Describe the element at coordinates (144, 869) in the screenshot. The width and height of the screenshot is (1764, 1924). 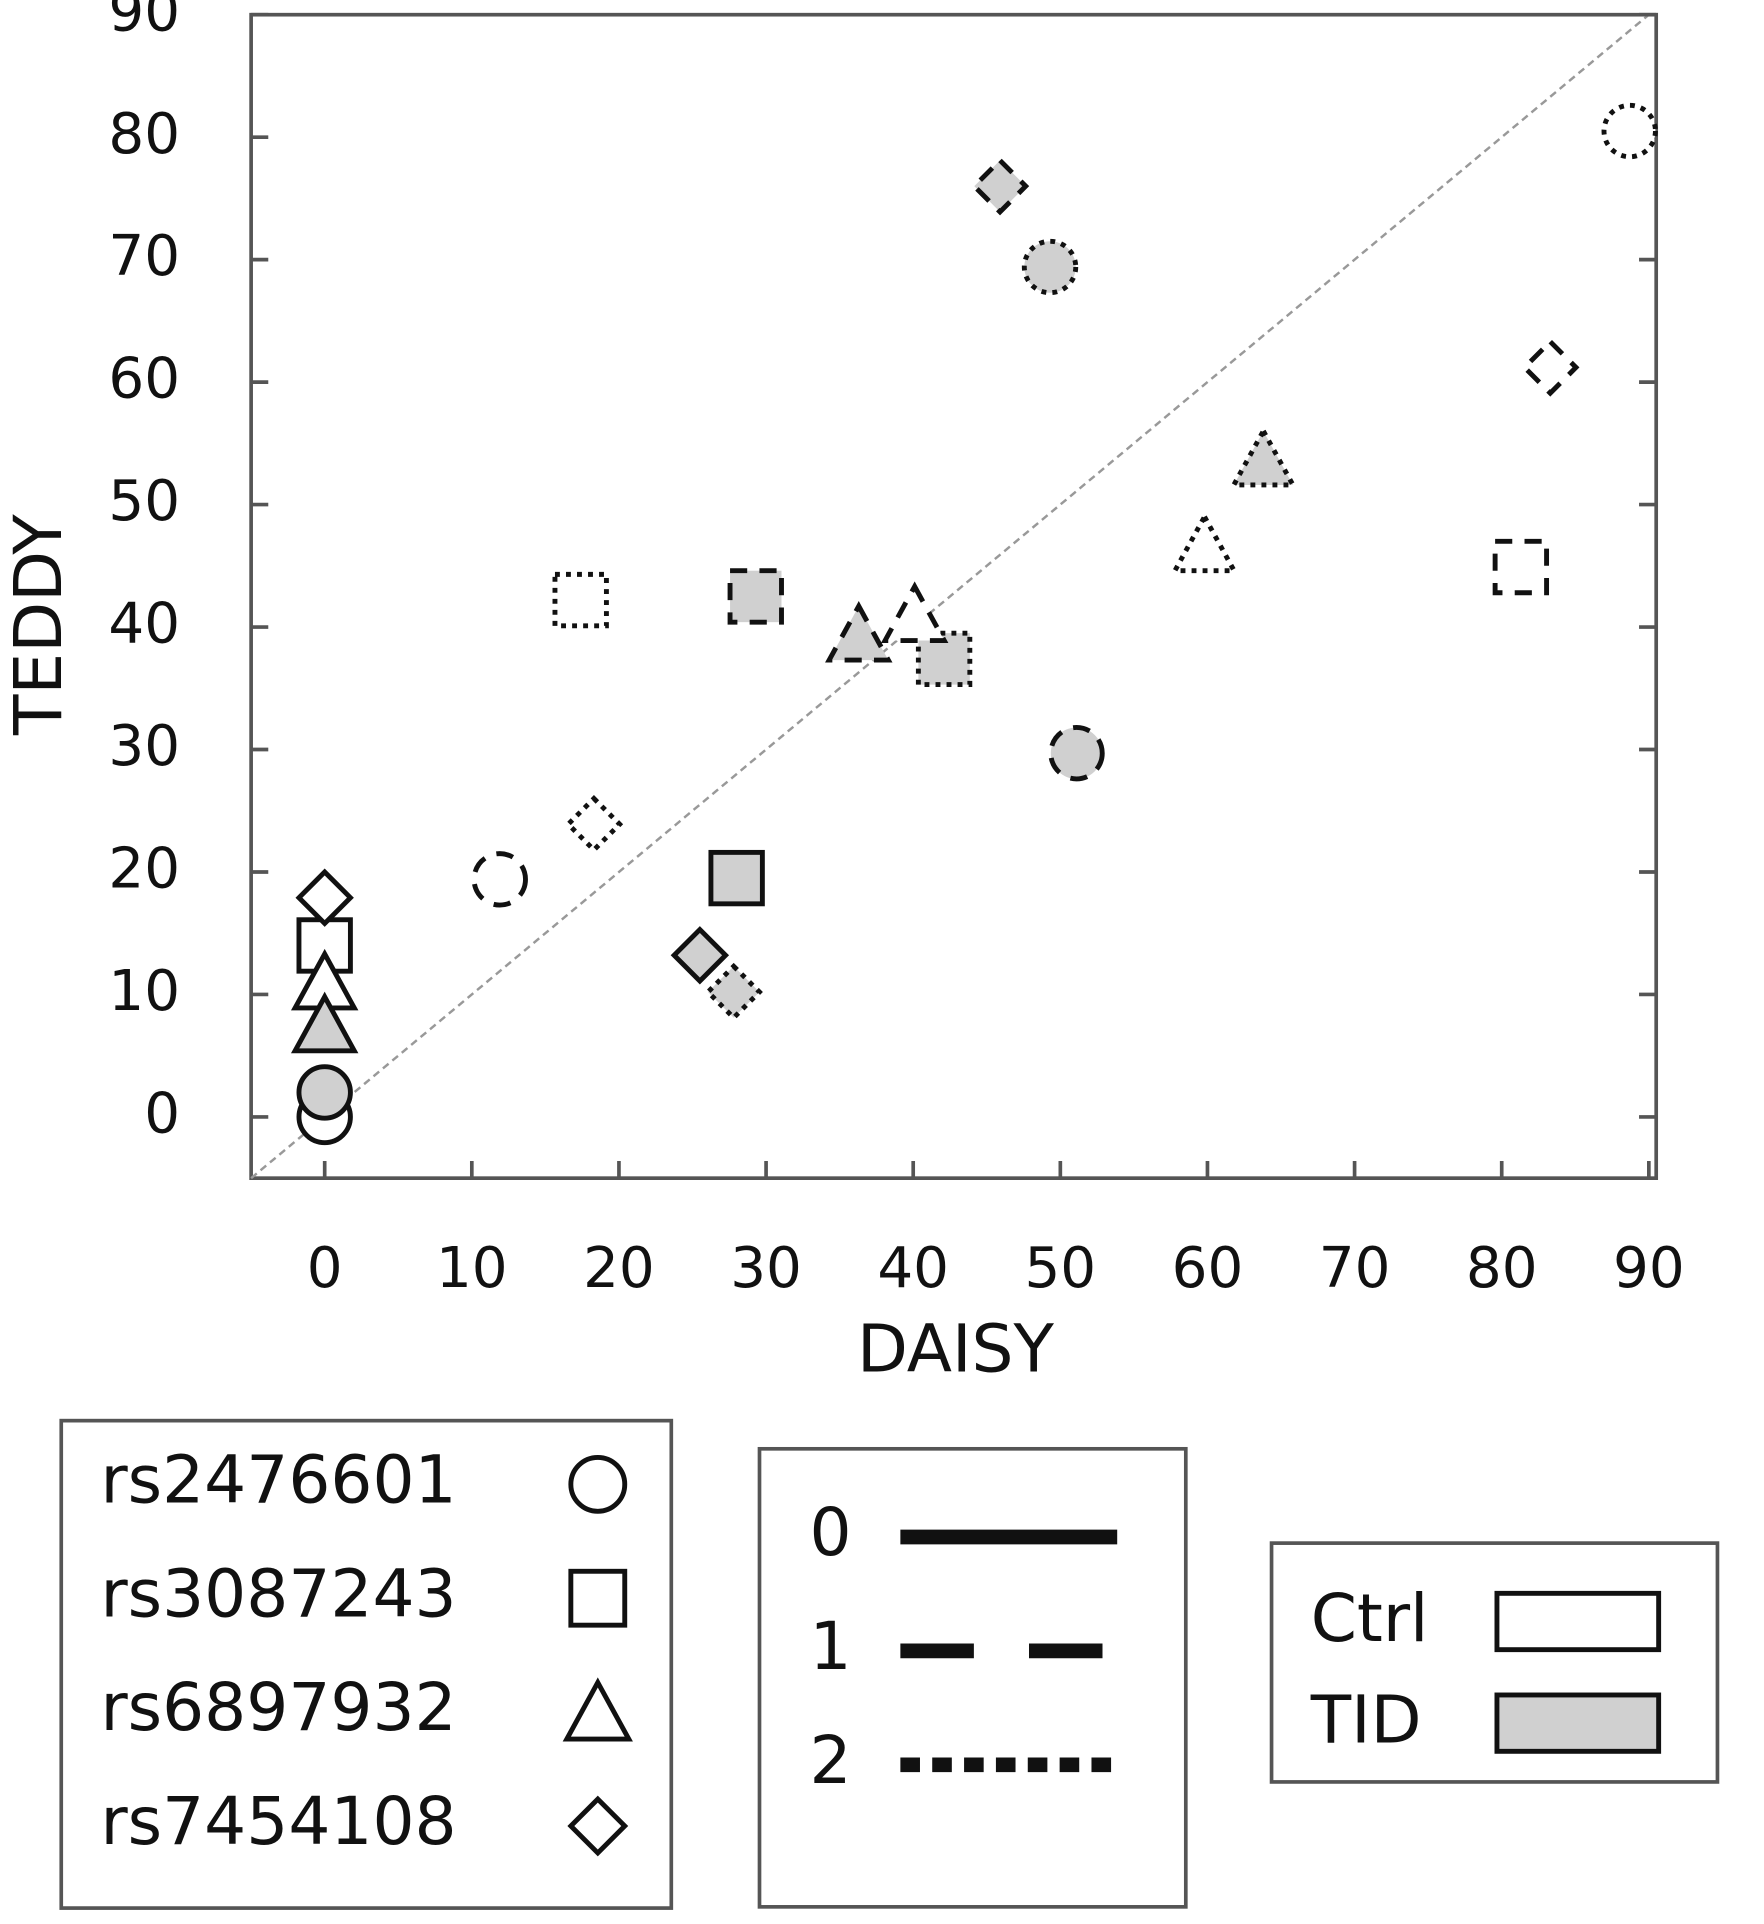
I see `y-tick-label: 20` at that location.